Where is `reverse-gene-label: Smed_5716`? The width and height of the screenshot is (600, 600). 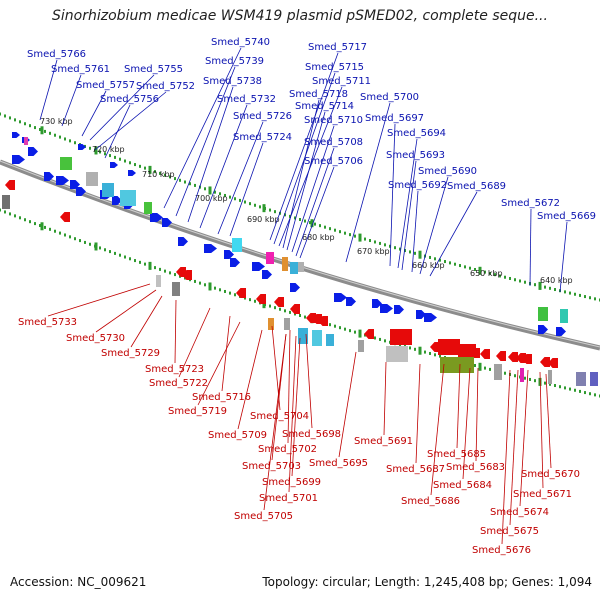 reverse-gene-label: Smed_5716 is located at coordinates (221, 397).